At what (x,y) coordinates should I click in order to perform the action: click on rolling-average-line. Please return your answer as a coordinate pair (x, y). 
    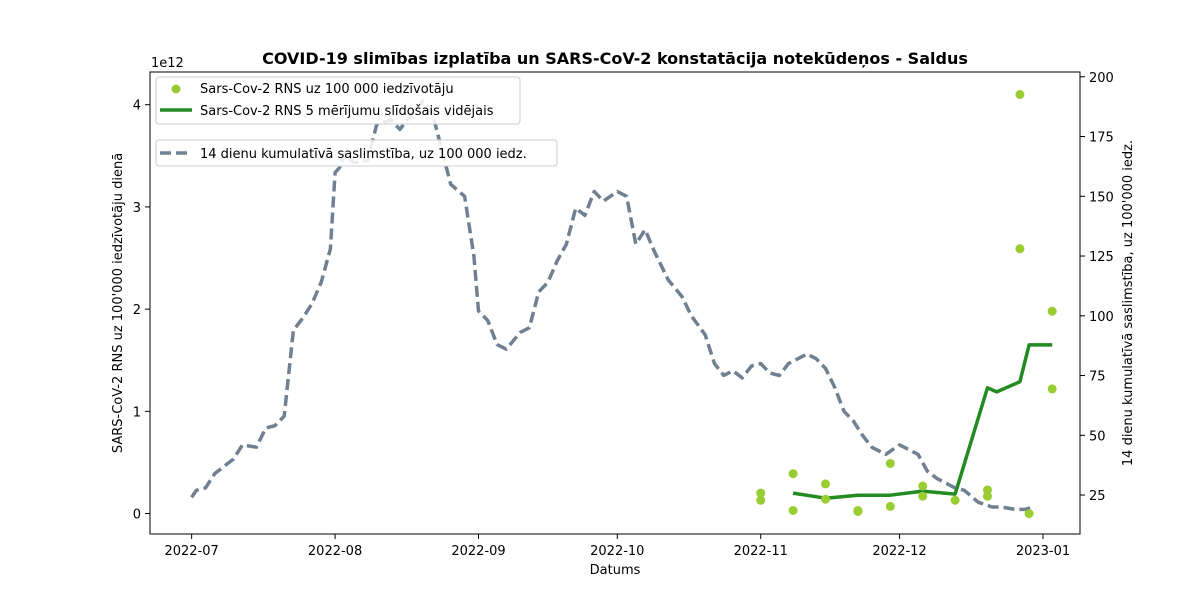
    Looking at the image, I should click on (922, 421).